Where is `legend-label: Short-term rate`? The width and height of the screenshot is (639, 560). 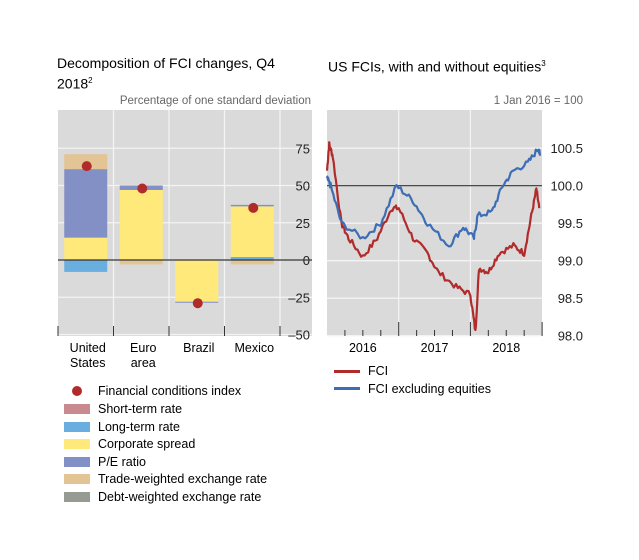 legend-label: Short-term rate is located at coordinates (140, 409).